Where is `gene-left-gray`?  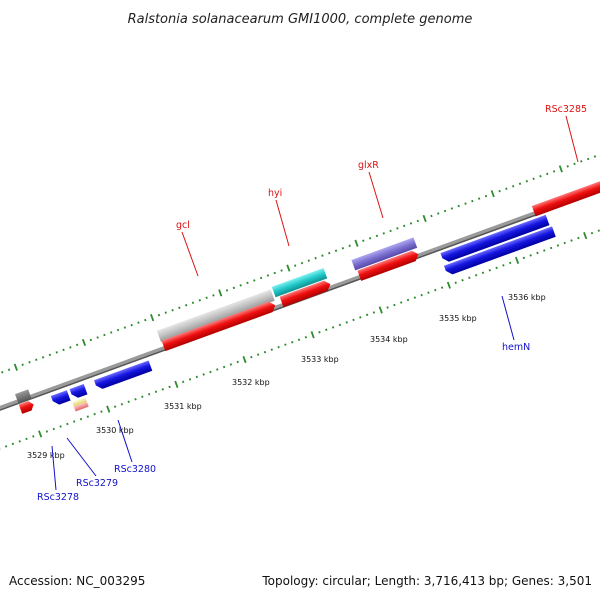 gene-left-gray is located at coordinates (23, 396).